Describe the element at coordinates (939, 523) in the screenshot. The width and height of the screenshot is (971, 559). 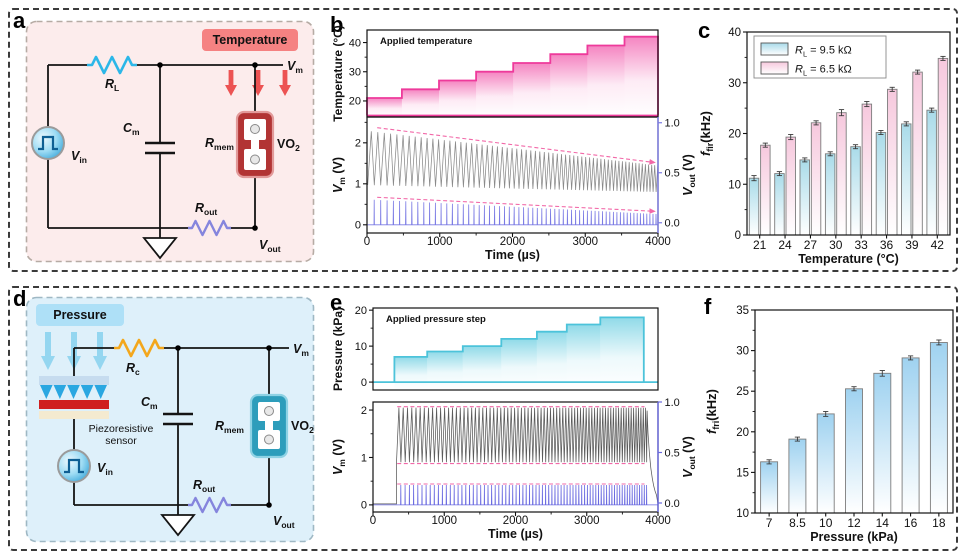
I see `x-tick-label: 18` at that location.